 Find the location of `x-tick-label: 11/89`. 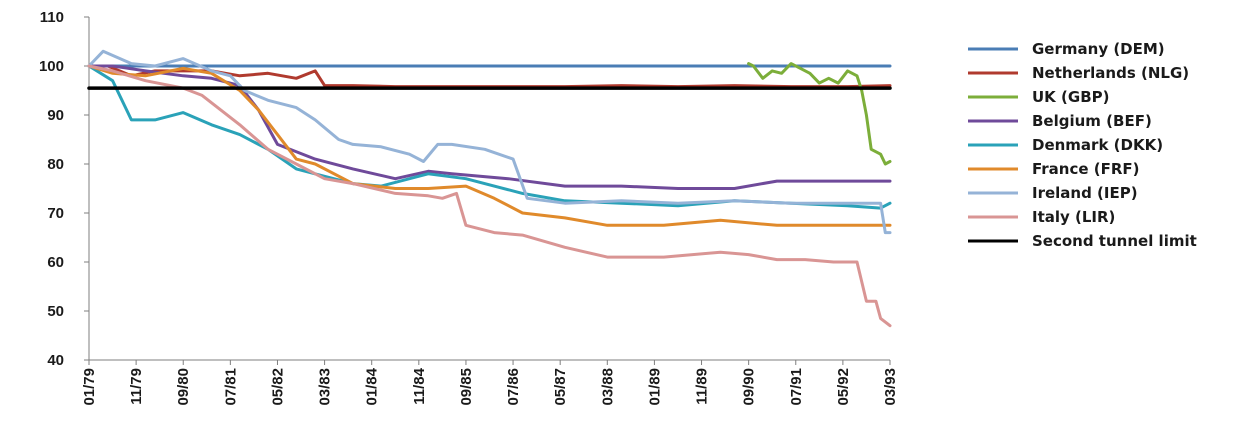

x-tick-label: 11/89 is located at coordinates (702, 386).